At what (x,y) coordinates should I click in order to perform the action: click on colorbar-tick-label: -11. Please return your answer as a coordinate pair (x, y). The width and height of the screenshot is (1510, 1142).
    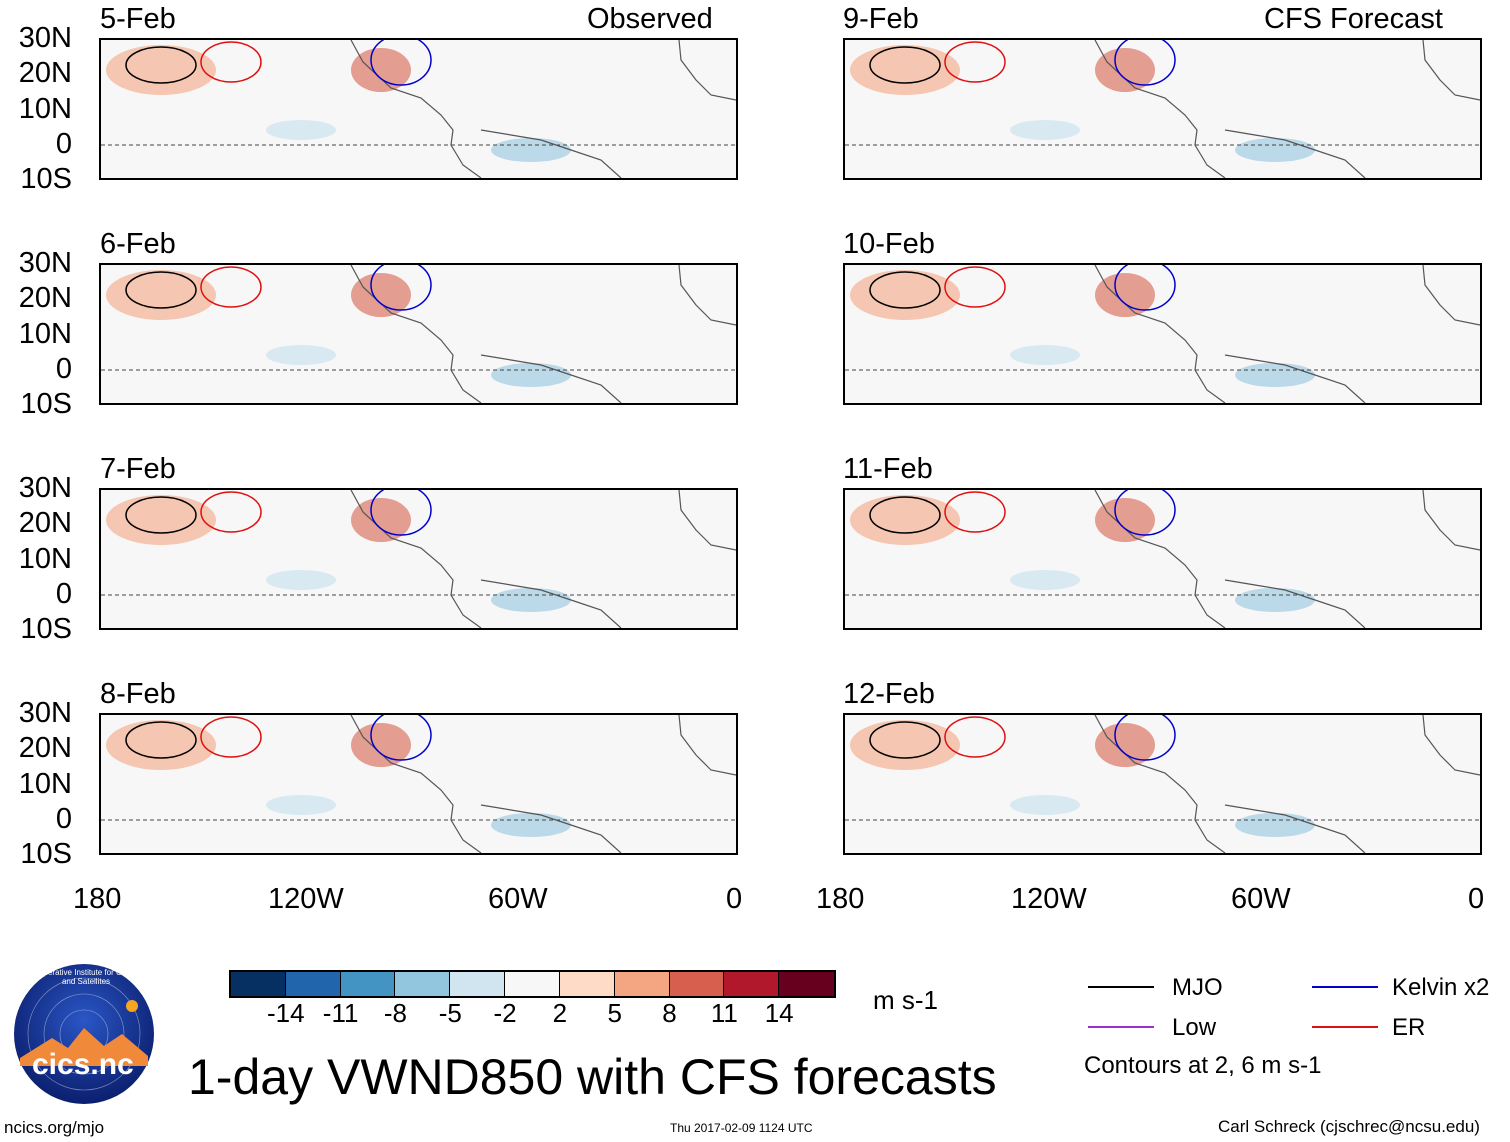
    Looking at the image, I should click on (340, 1013).